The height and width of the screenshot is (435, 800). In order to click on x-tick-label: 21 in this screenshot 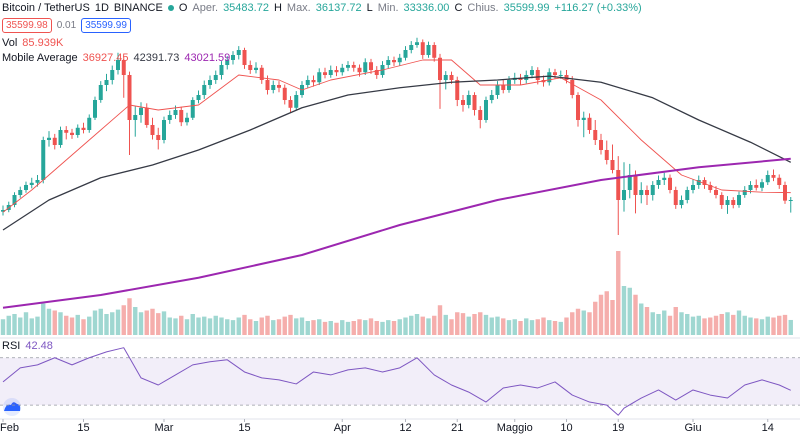, I will do `click(457, 428)`.